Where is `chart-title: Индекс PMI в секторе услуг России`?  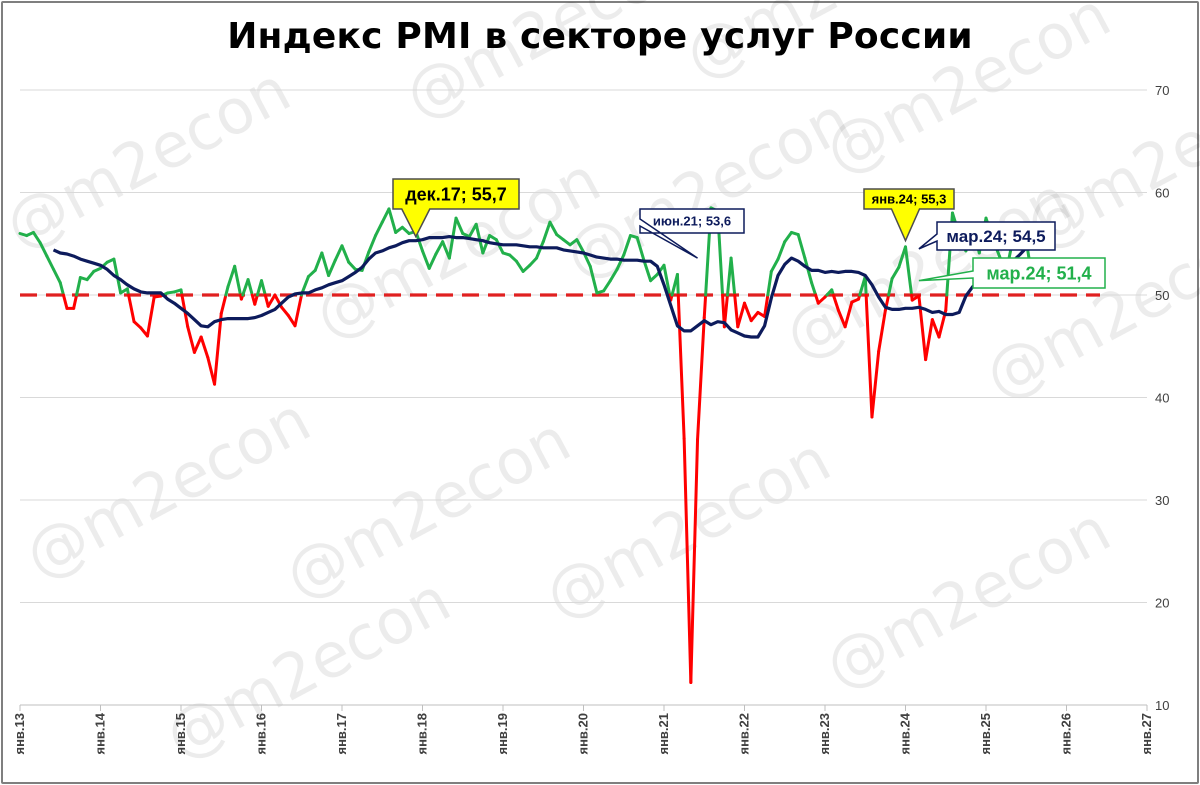 chart-title: Индекс PMI в секторе услуг России is located at coordinates (600, 36).